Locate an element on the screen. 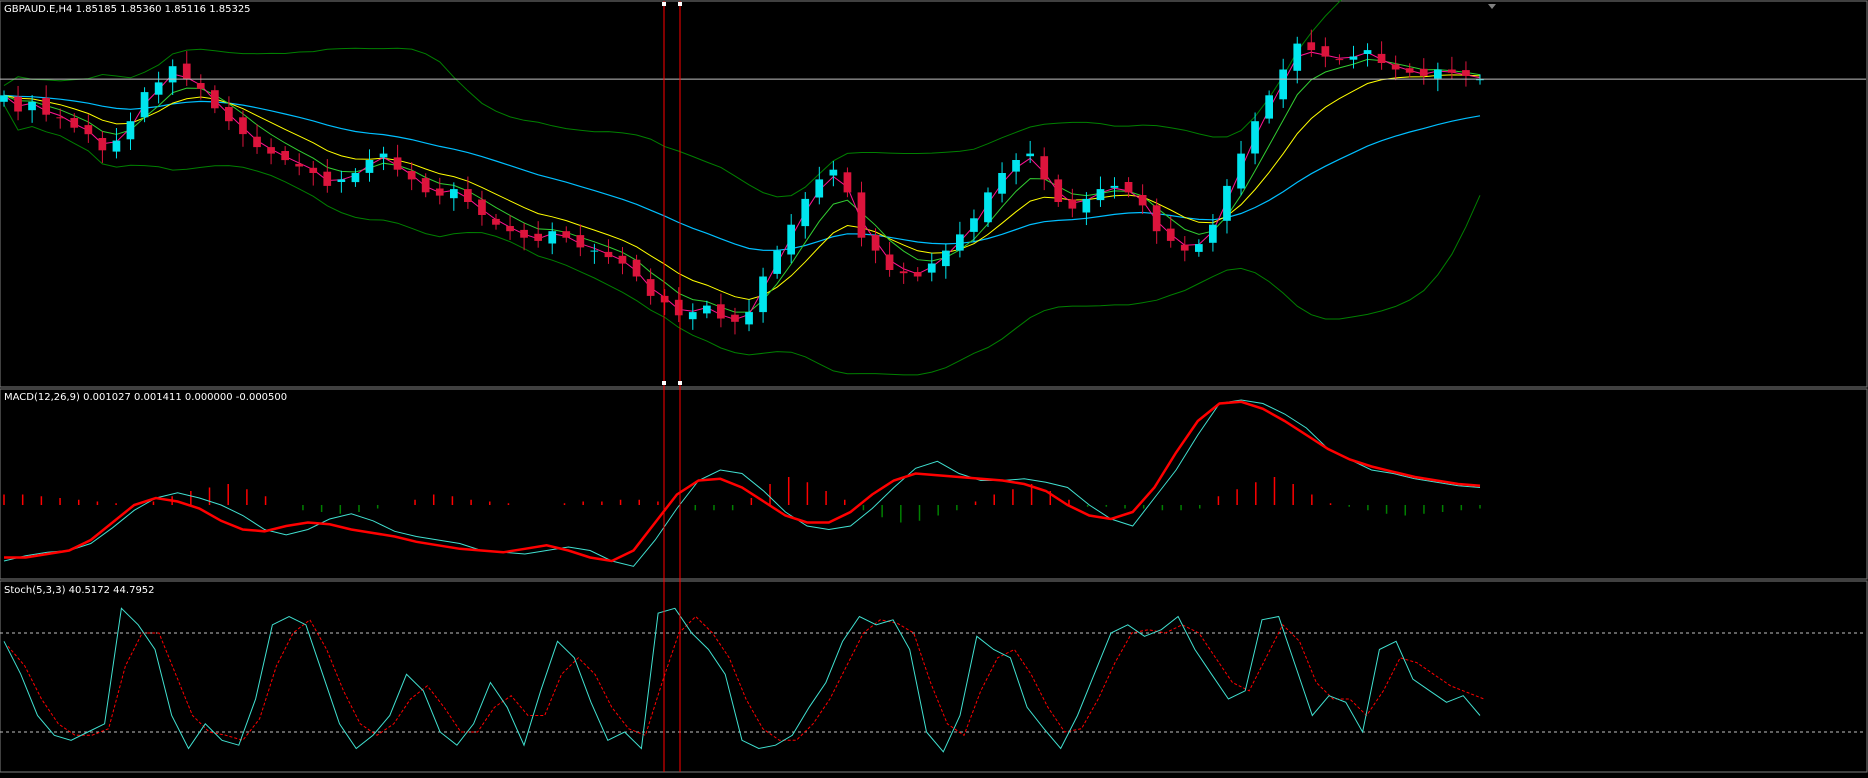 The height and width of the screenshot is (778, 1868). stoch-signal-line is located at coordinates (746, 678).